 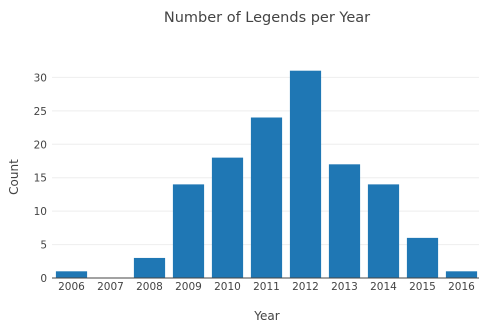 What do you see at coordinates (422, 257) in the screenshot?
I see `bar-2015` at bounding box center [422, 257].